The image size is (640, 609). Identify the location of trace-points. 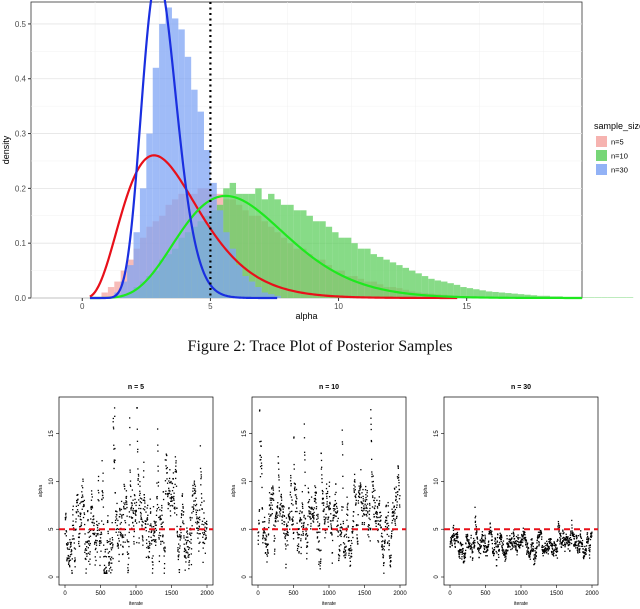
(521, 536).